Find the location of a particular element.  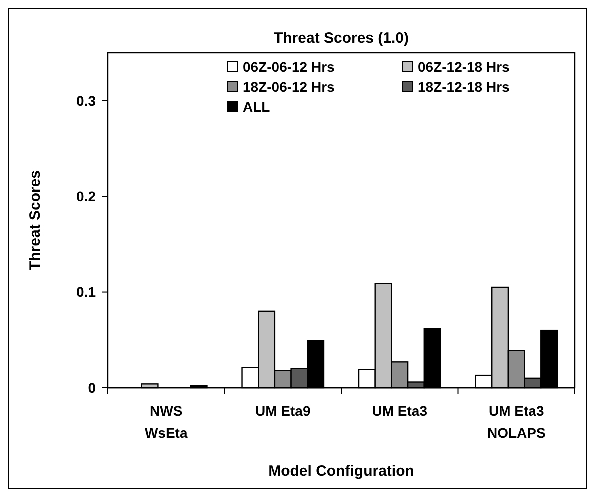

y-tick-label: 0 is located at coordinates (92, 388).